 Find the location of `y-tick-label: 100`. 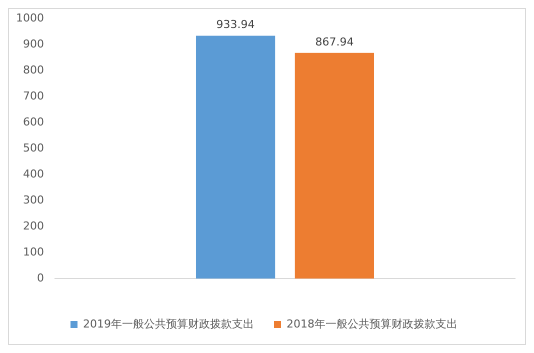

y-tick-label: 100 is located at coordinates (33, 251).